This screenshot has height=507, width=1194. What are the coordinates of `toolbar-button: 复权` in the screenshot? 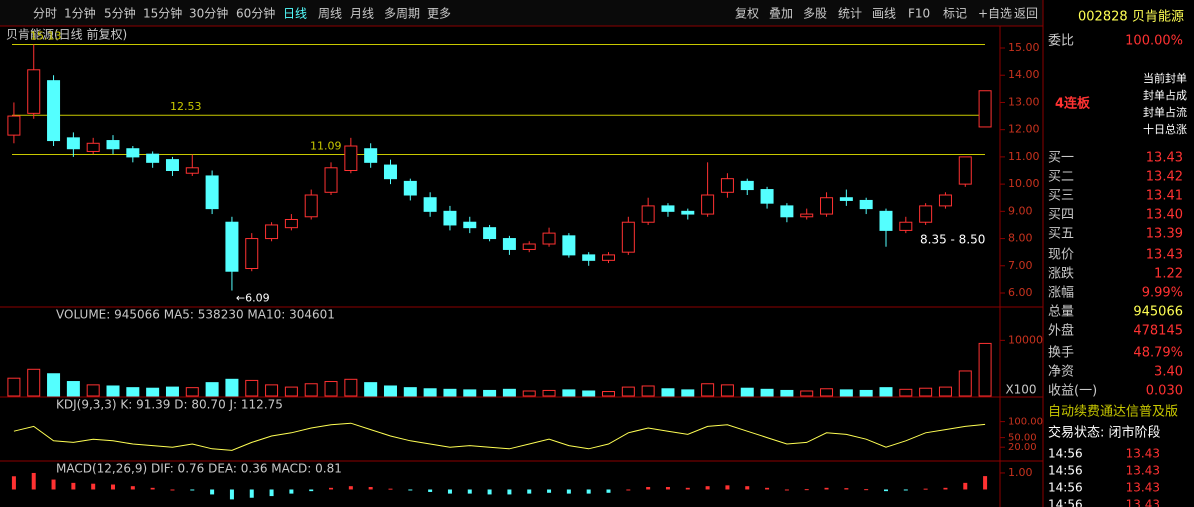 It's located at (747, 14).